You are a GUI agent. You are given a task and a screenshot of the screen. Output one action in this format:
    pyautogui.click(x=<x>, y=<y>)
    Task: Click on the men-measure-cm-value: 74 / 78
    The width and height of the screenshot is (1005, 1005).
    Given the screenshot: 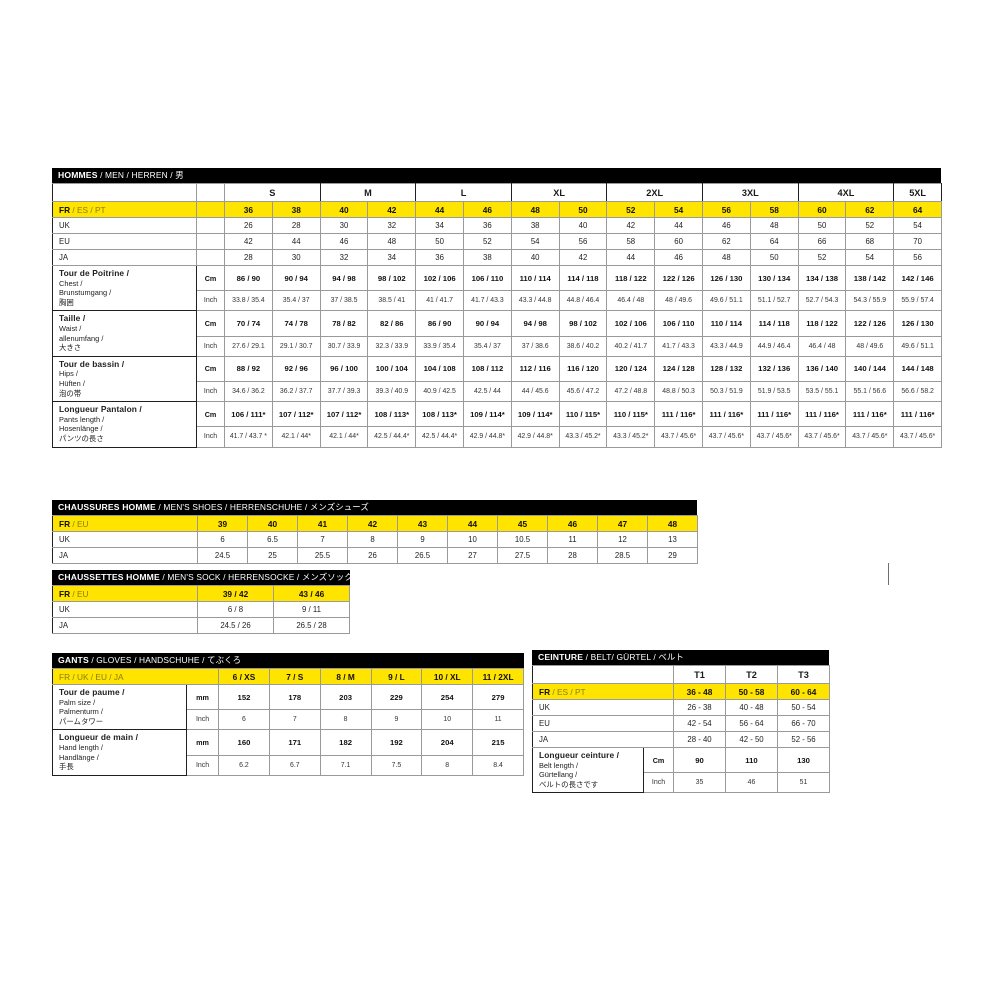 What is the action you would take?
    pyautogui.click(x=296, y=323)
    